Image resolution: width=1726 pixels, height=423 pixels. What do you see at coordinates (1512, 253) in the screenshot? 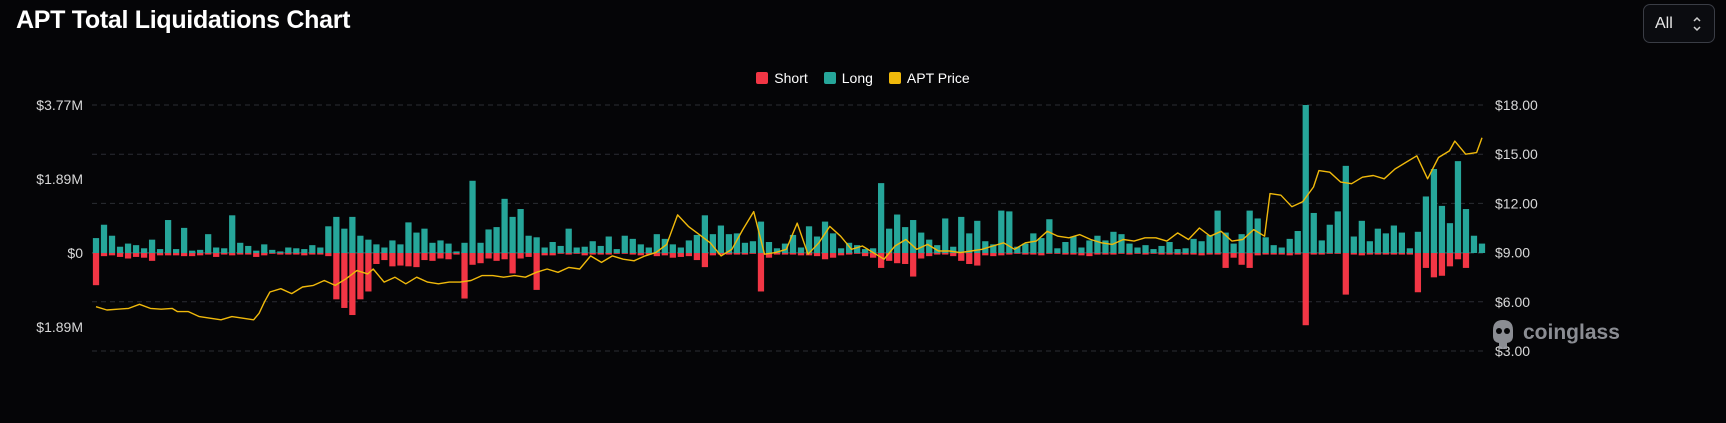
I see `y-right-tick-label: $9.00` at bounding box center [1512, 253].